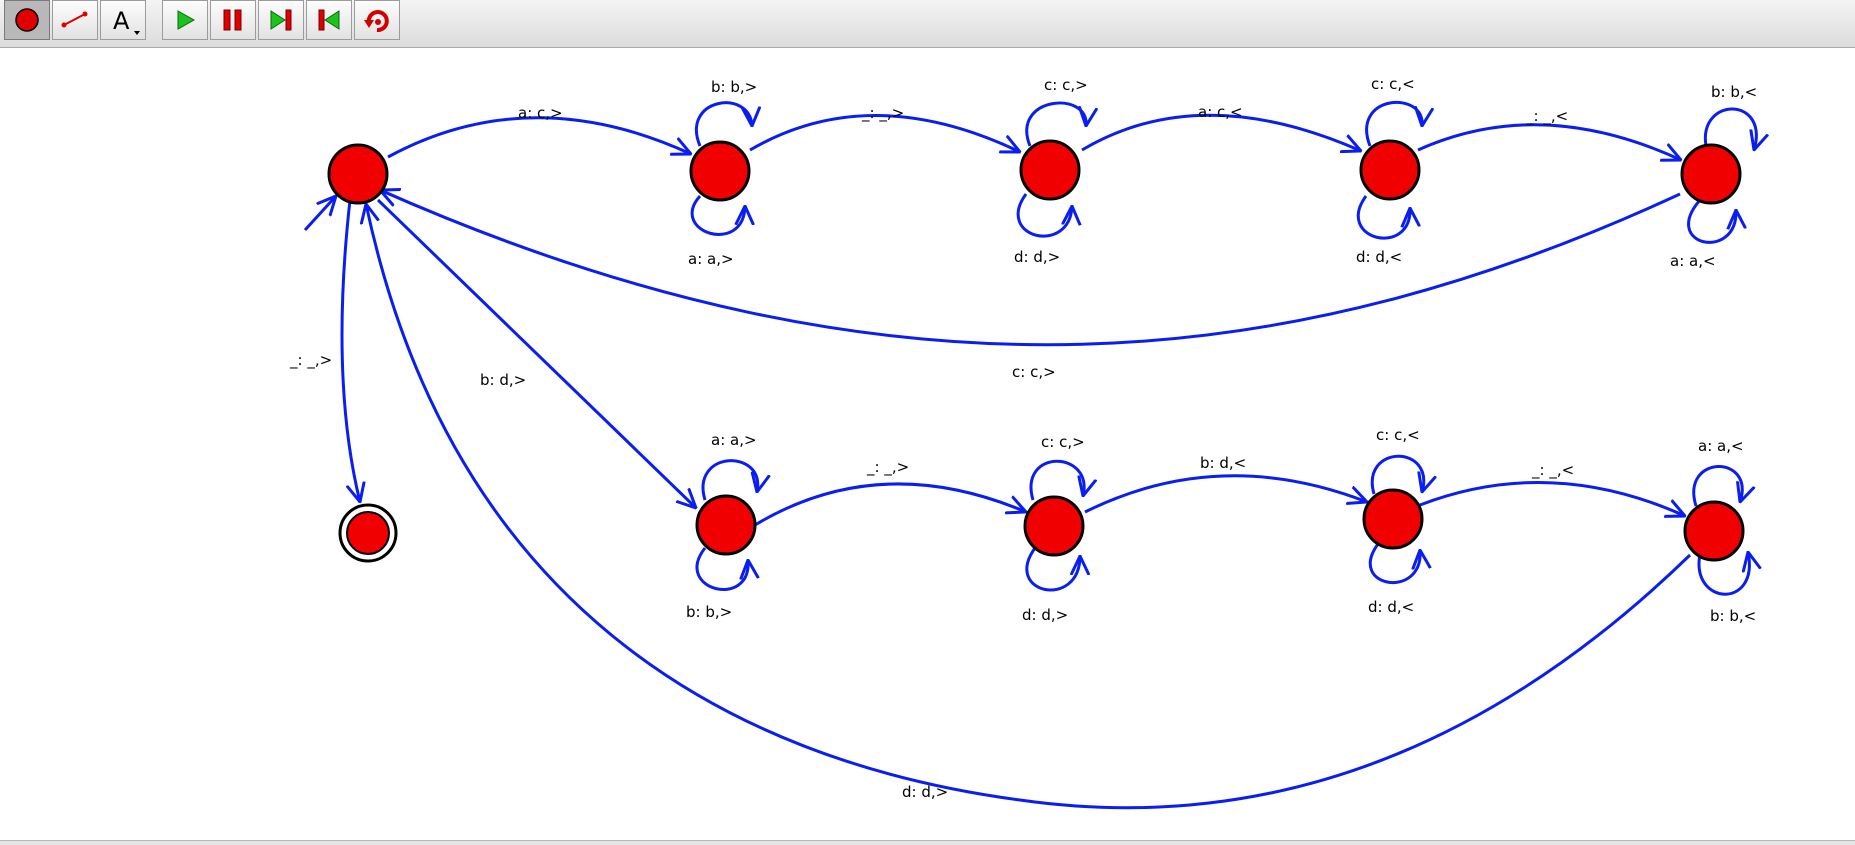 The image size is (1855, 845). I want to click on transition-arrow-icon, so click(74, 19).